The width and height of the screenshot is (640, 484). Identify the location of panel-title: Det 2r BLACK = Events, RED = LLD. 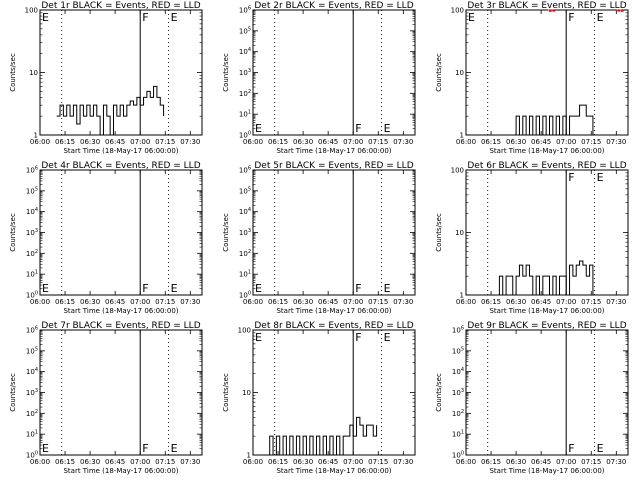
(333, 6).